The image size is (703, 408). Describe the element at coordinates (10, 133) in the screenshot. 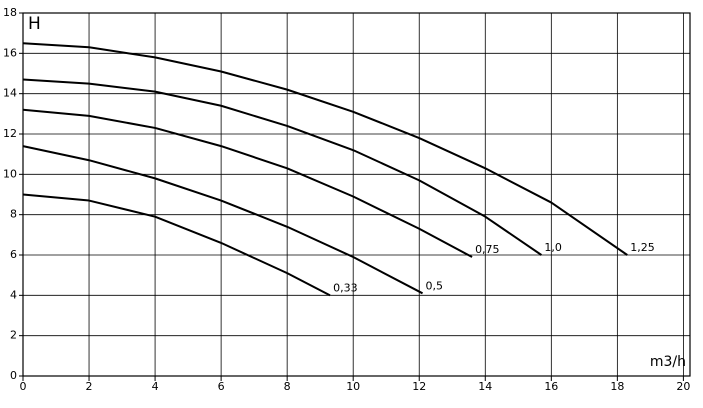

I see `y-tick-label: 12` at that location.